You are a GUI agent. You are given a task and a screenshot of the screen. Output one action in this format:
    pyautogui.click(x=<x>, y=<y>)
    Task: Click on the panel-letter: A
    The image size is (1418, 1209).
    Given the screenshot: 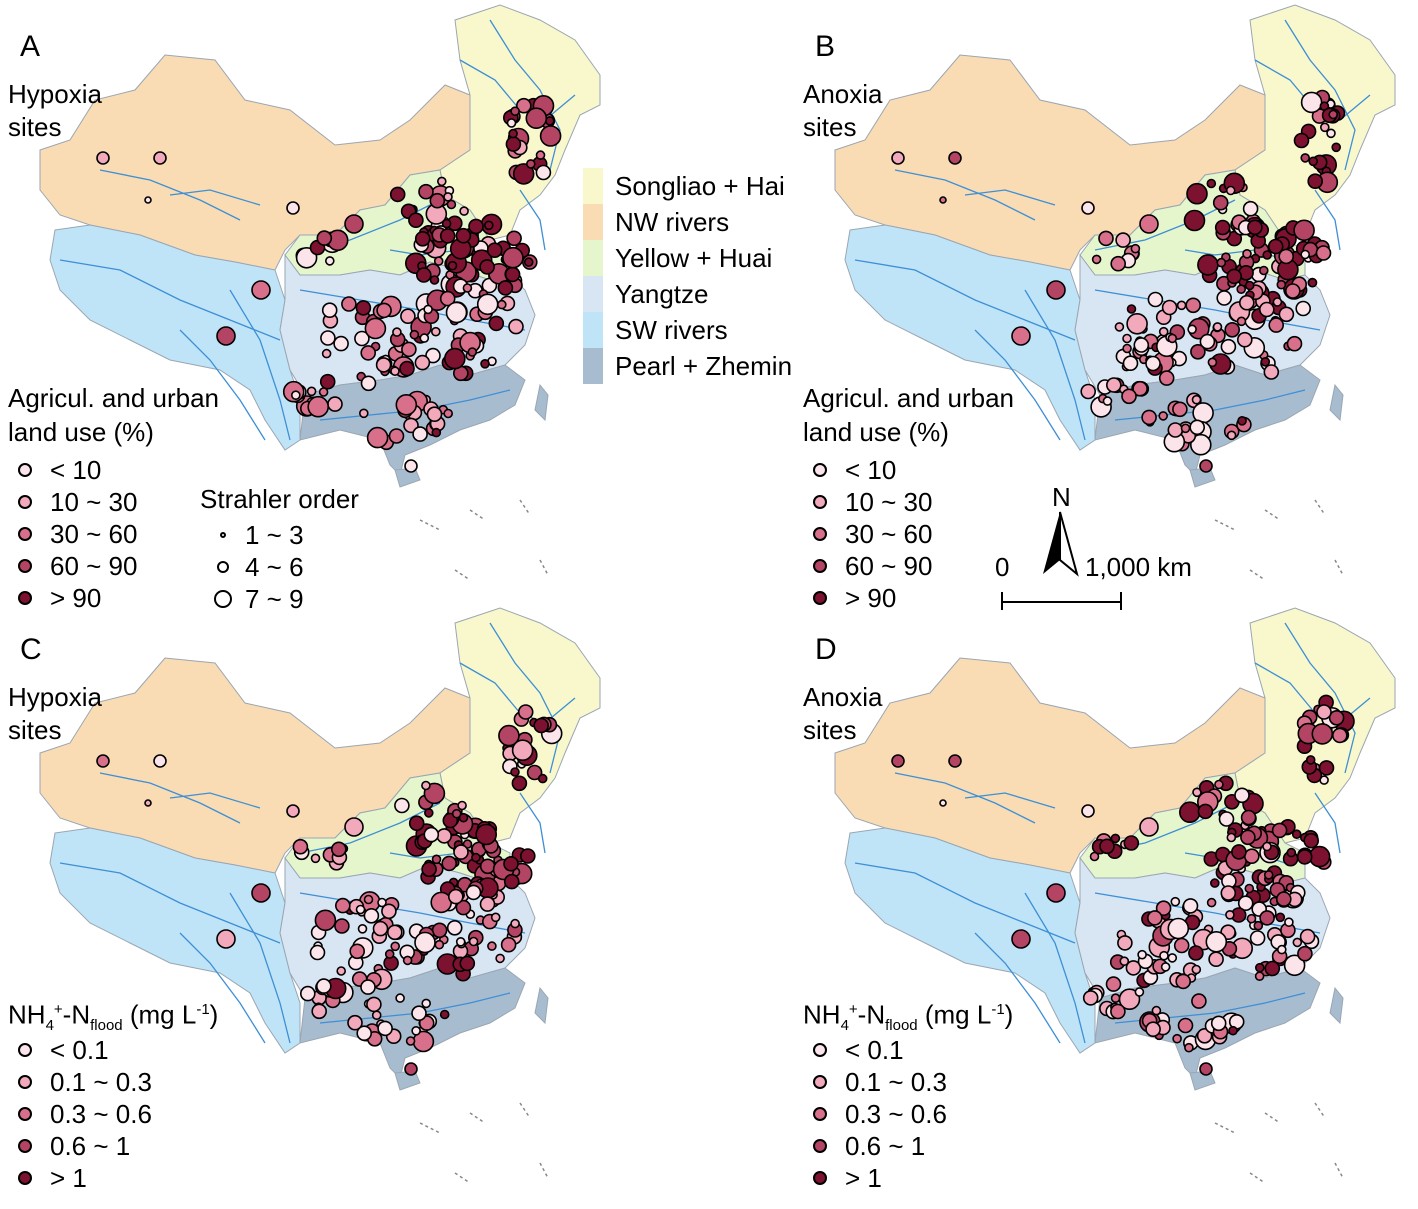 What is the action you would take?
    pyautogui.click(x=30, y=46)
    